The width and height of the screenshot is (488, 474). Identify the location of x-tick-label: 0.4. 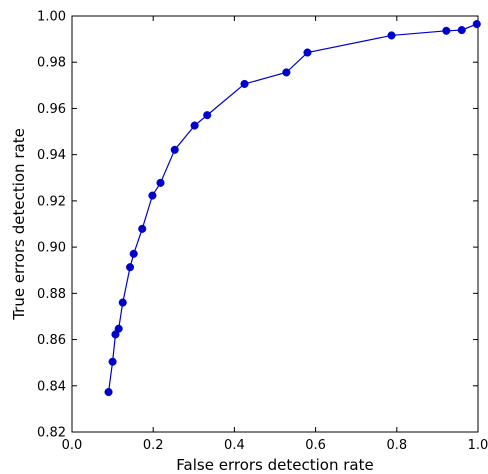
(234, 445).